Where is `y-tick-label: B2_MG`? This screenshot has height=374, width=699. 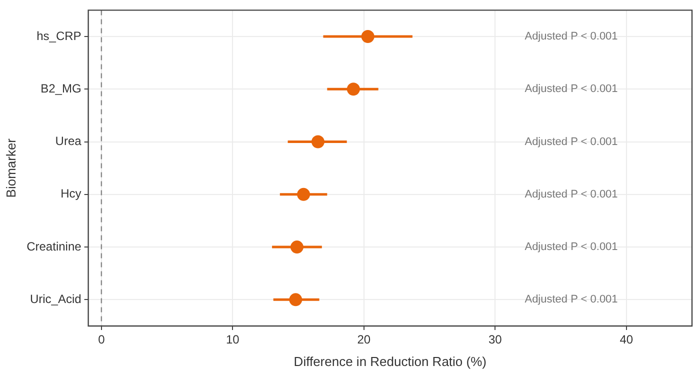
y-tick-label: B2_MG is located at coordinates (61, 88).